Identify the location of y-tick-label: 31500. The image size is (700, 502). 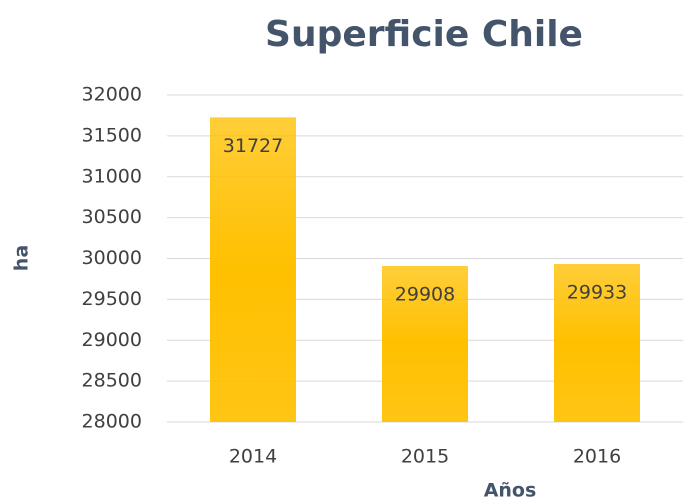
(112, 135).